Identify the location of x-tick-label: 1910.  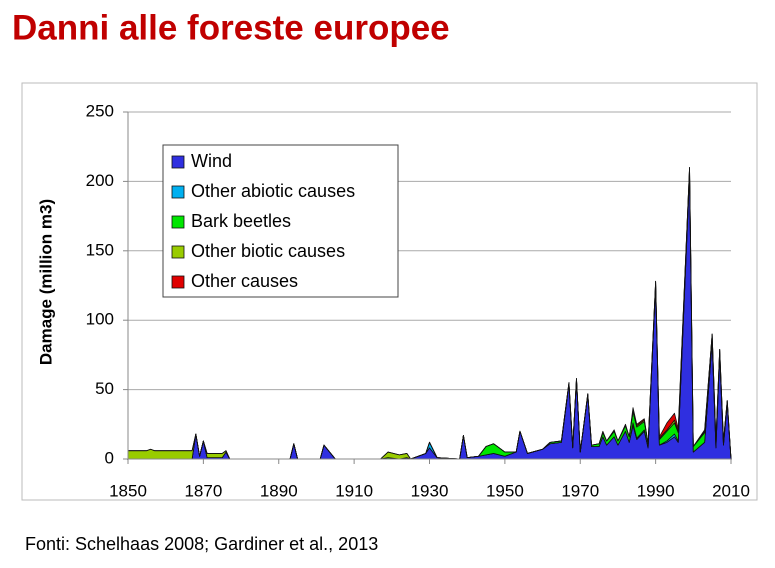
(354, 490).